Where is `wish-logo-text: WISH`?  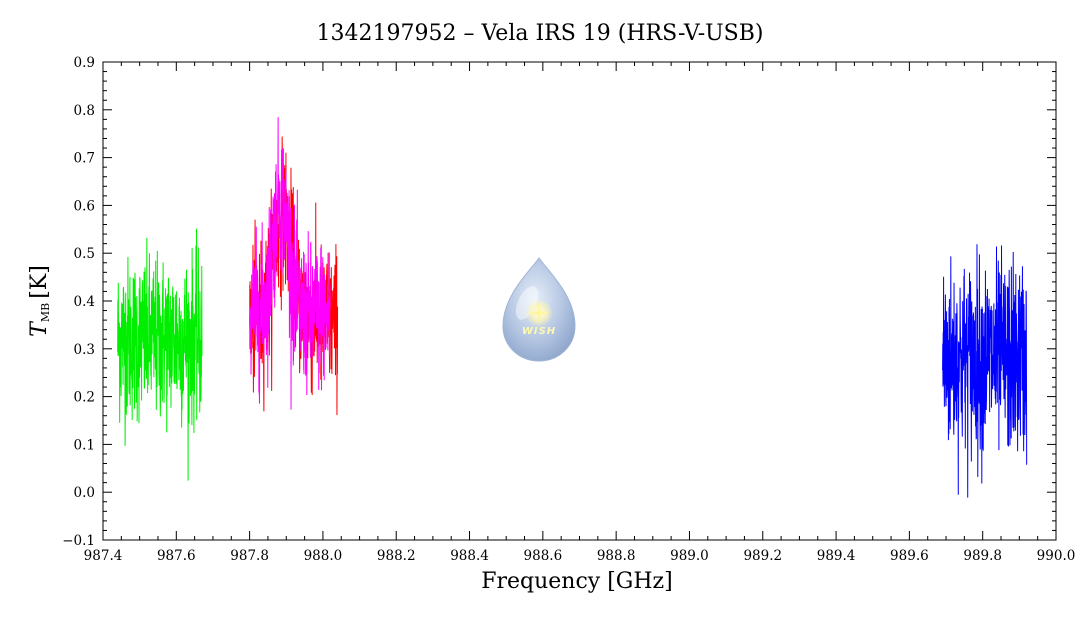 wish-logo-text: WISH is located at coordinates (539, 331).